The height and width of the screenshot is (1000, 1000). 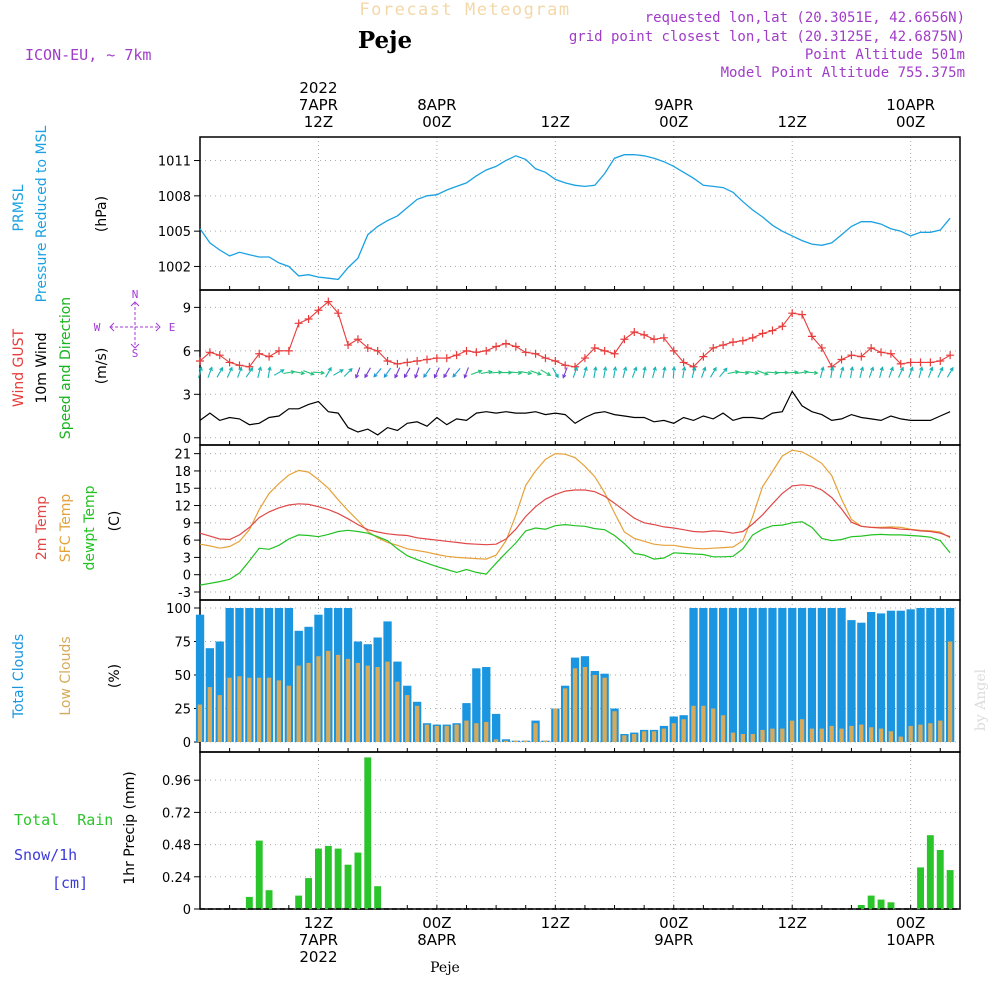 I want to click on wind-speed-line, so click(x=575, y=413).